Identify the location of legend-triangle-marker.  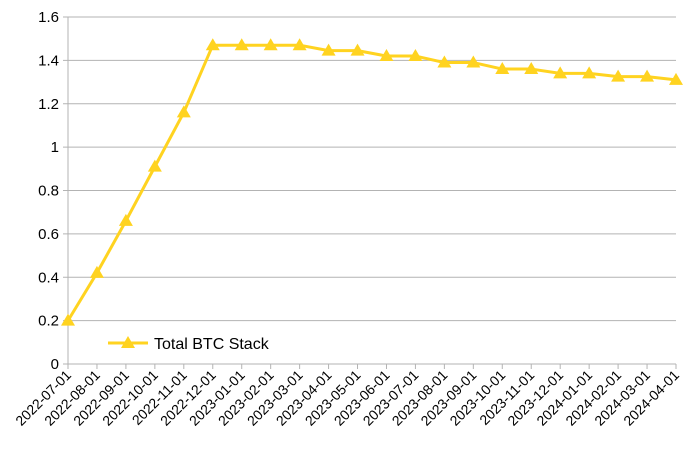
(128, 342).